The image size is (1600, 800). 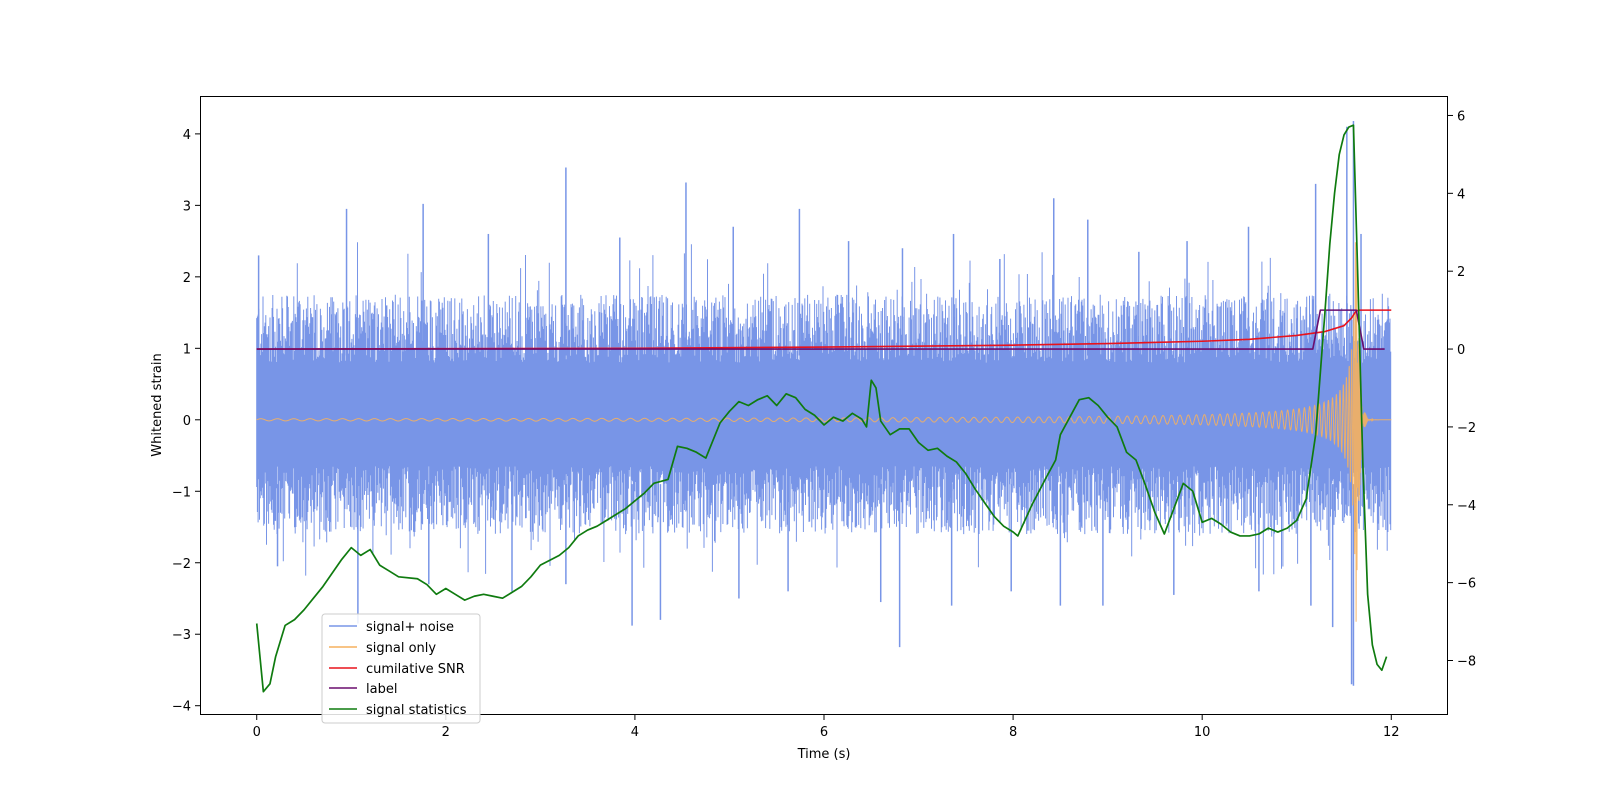 I want to click on y-tick-label: 4, so click(x=187, y=135).